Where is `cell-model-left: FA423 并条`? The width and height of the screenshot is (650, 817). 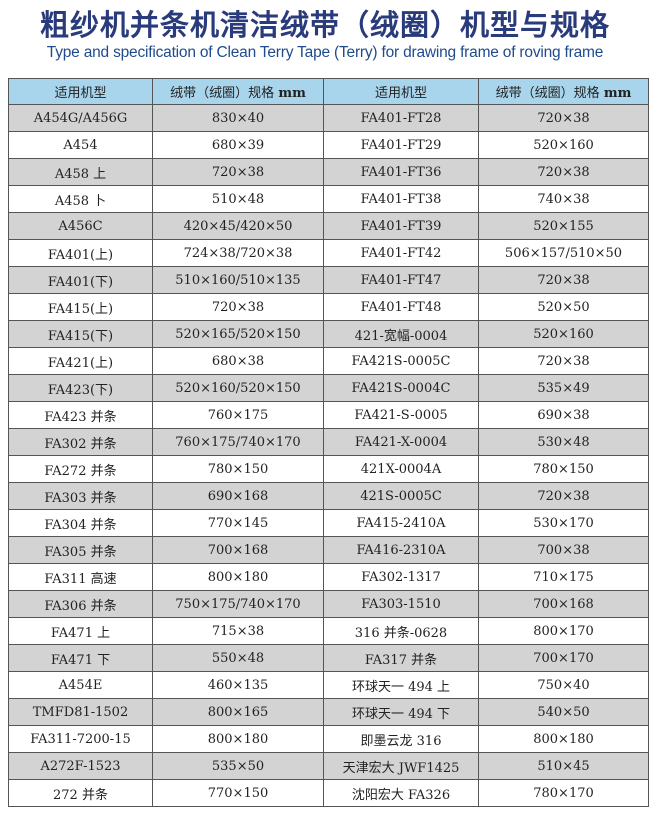 cell-model-left: FA423 并条 is located at coordinates (80, 415).